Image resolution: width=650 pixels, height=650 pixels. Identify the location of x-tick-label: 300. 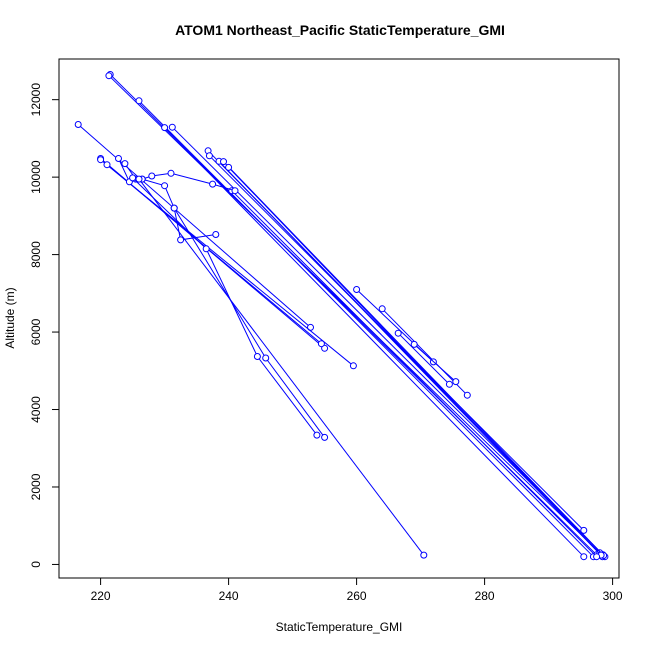
(613, 596).